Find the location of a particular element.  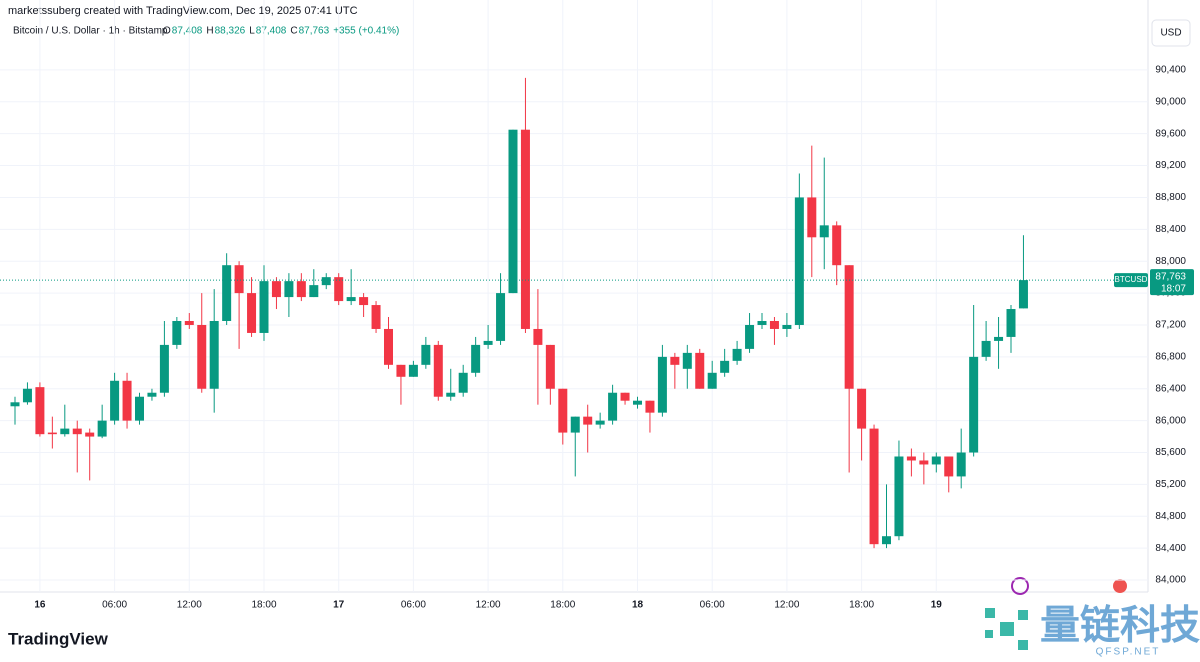

currency: USD is located at coordinates (1170, 33).